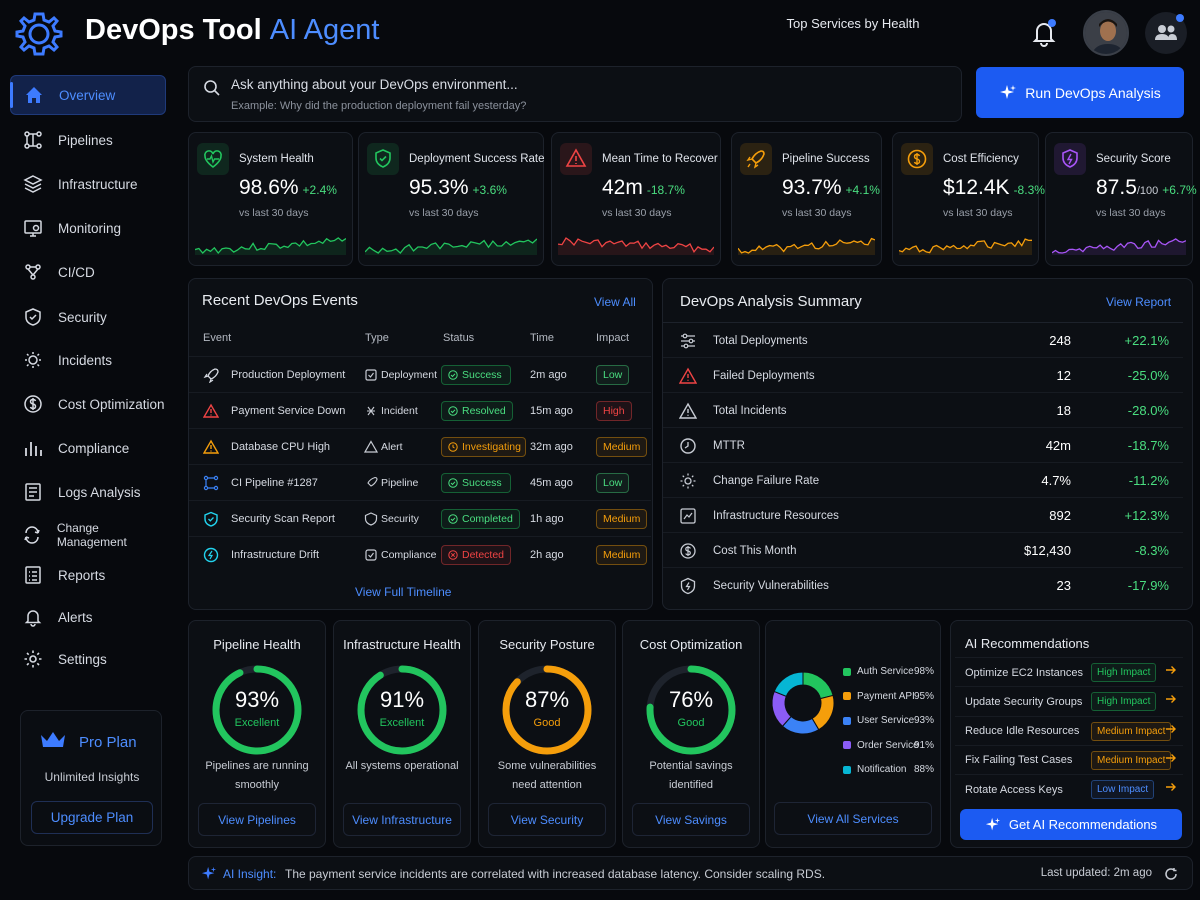 This screenshot has width=1200, height=900. What do you see at coordinates (691, 819) in the screenshot?
I see `cost-optimization-button: View Savings` at bounding box center [691, 819].